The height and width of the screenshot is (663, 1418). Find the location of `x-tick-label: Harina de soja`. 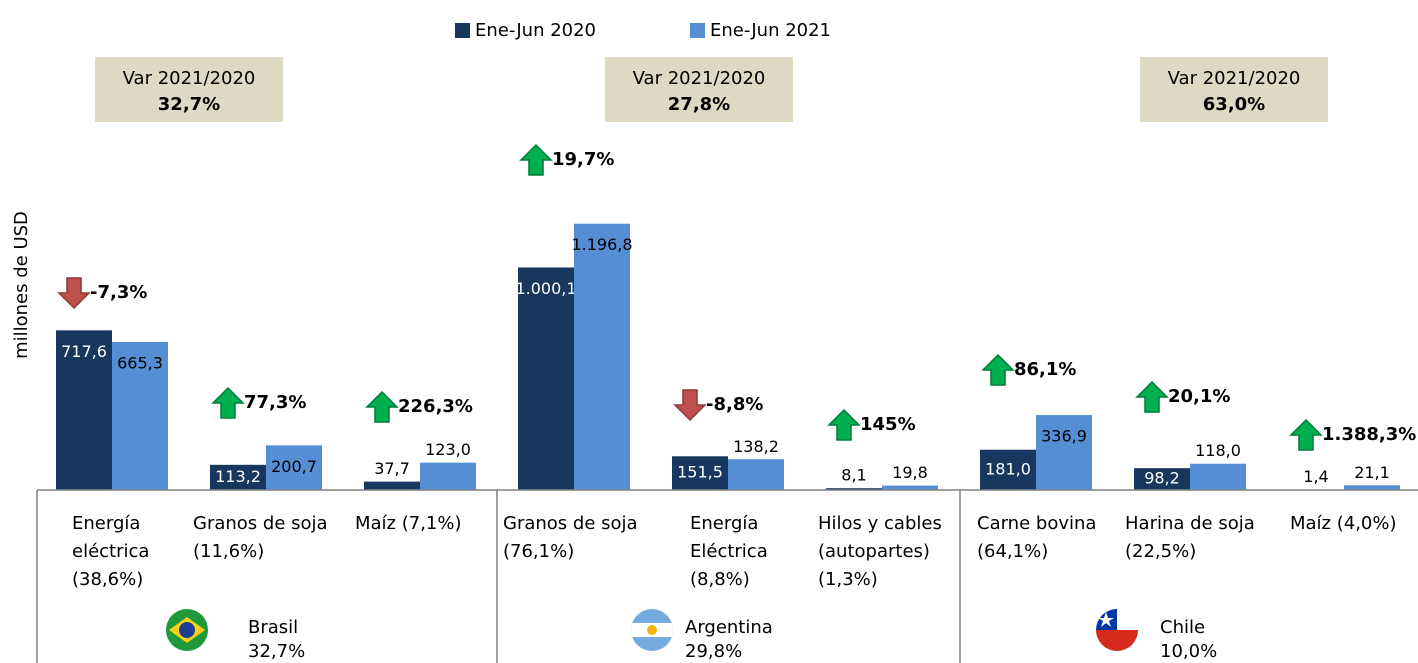

x-tick-label: Harina de soja is located at coordinates (1190, 523).